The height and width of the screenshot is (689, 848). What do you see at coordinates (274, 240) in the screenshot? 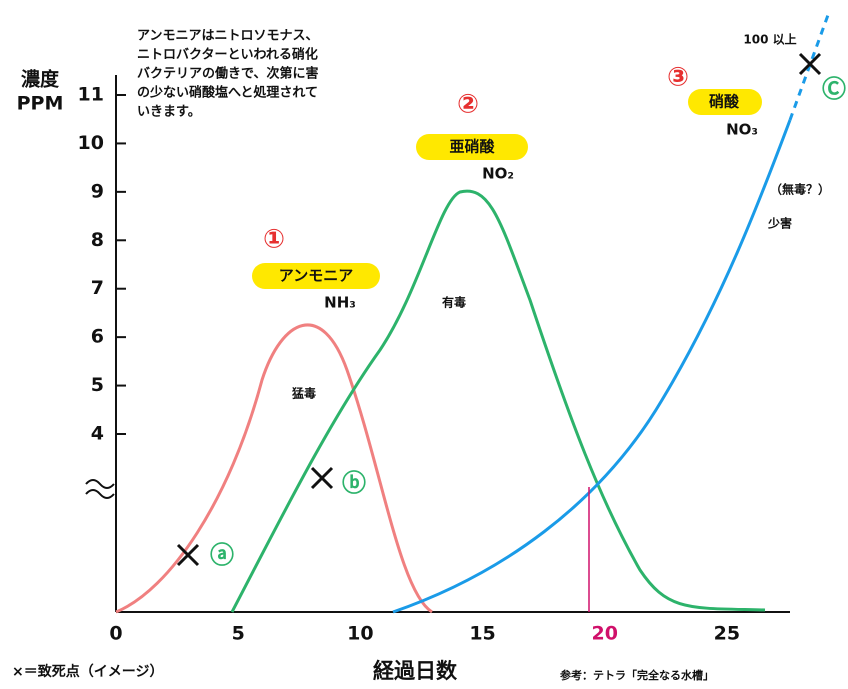
I see `number: ①` at bounding box center [274, 240].